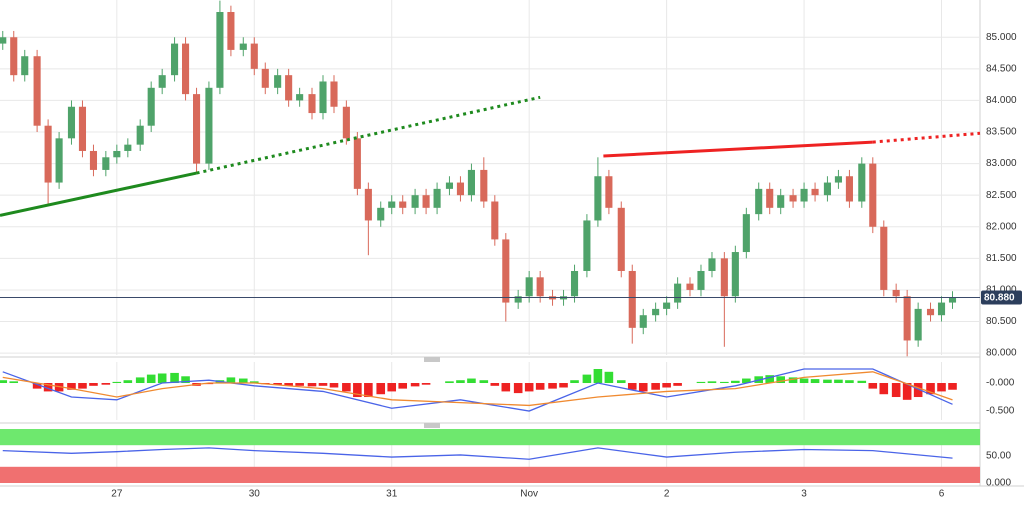 This screenshot has height=508, width=1024. Describe the element at coordinates (1000, 411) in the screenshot. I see `y-tick-label: -0.500` at that location.